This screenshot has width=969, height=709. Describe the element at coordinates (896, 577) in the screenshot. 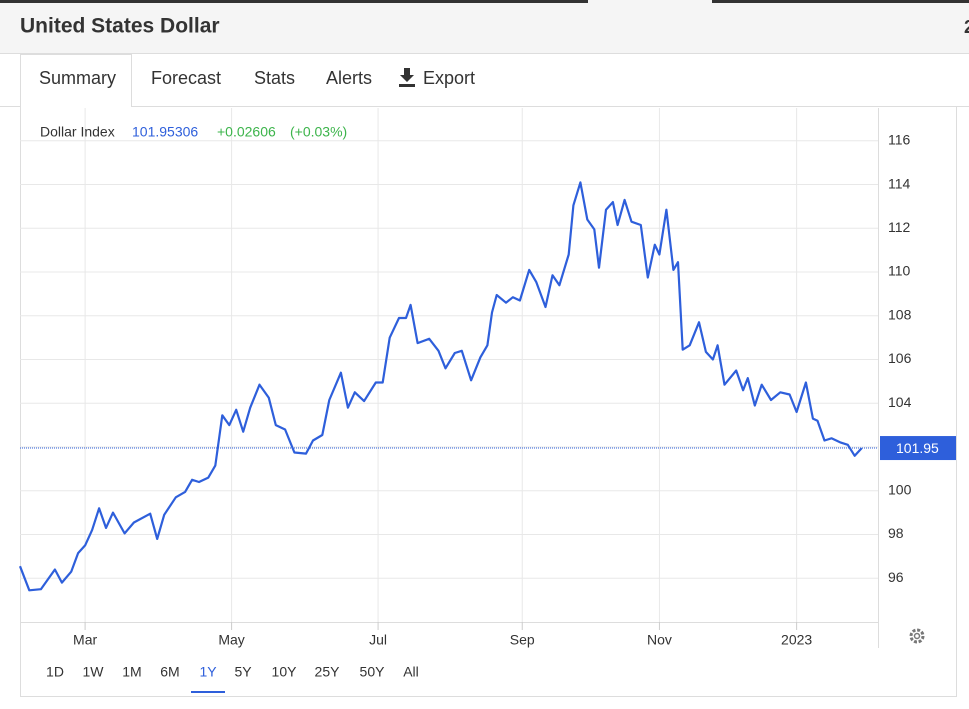

I see `y-tick-label: 96` at that location.